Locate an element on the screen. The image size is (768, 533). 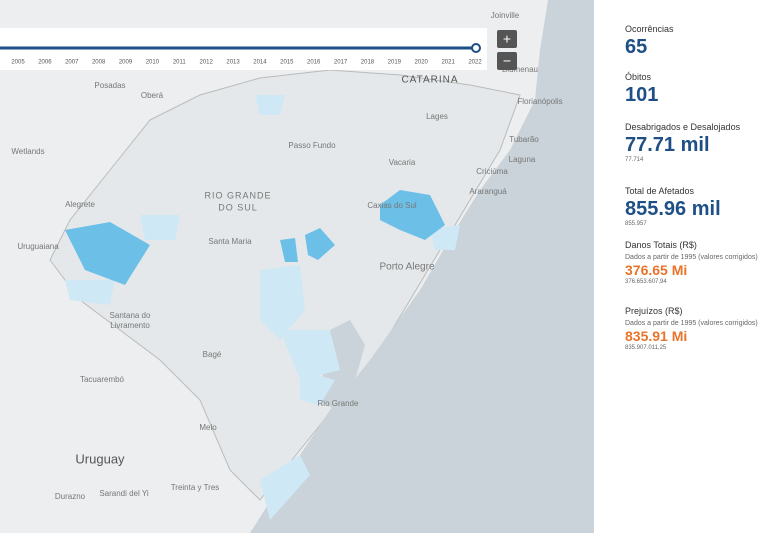
stat-detail: 77.714 is located at coordinates (634, 160).